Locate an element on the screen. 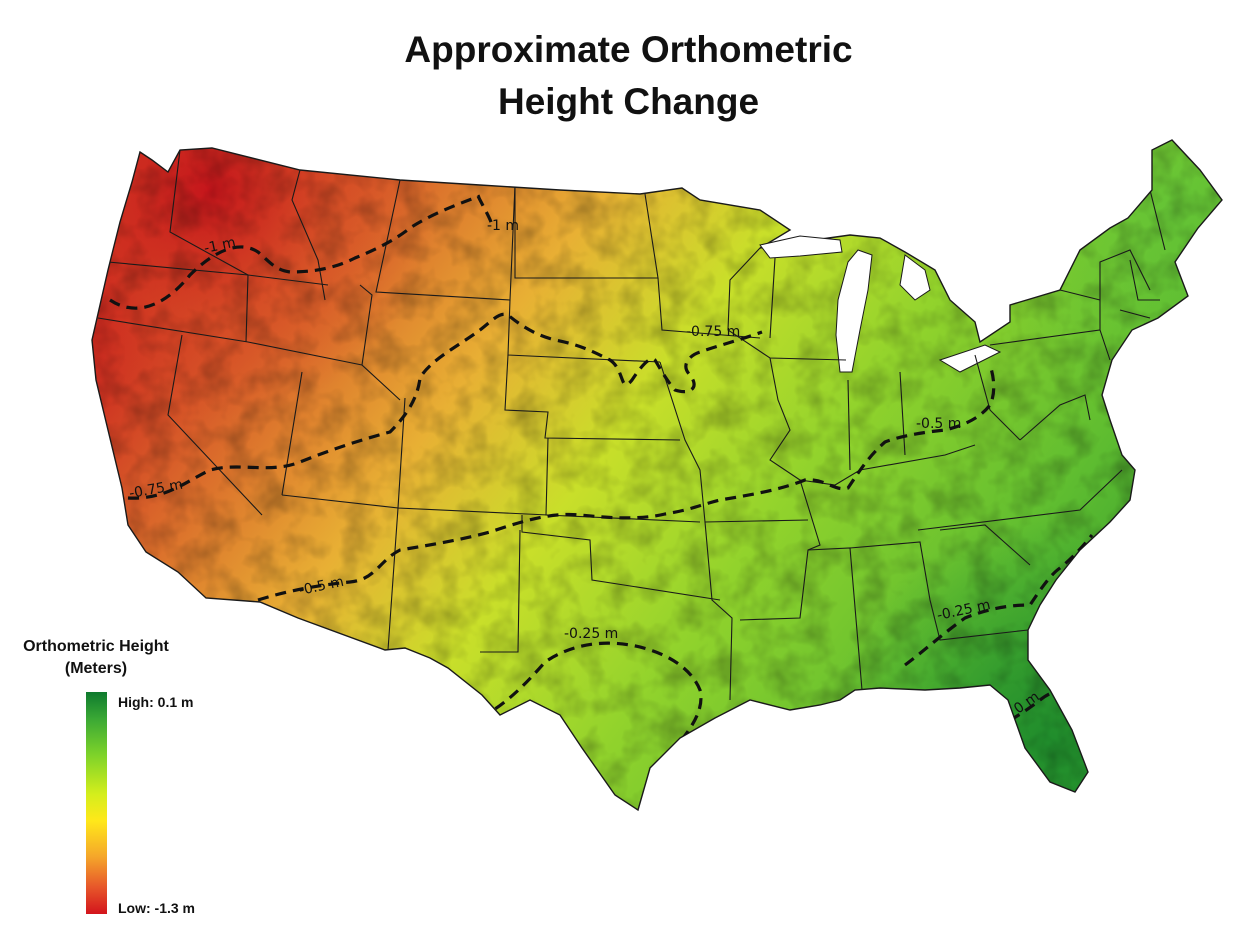  legend-title-line1: Orthometric Height is located at coordinates (96, 646).